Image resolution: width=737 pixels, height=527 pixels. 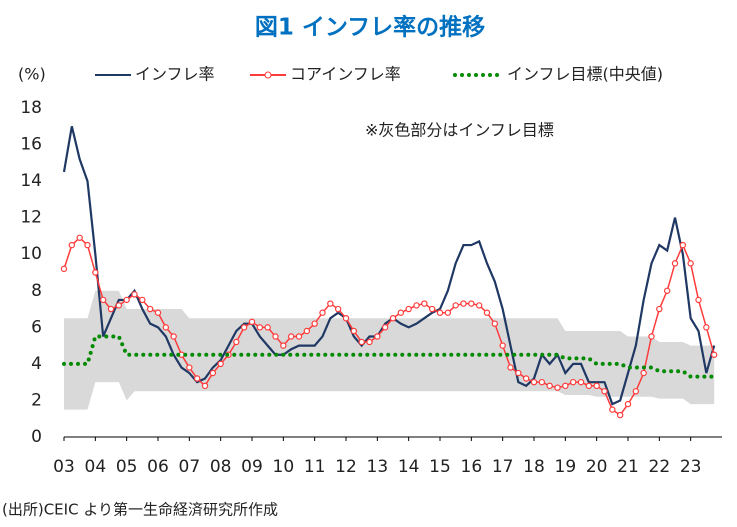 What do you see at coordinates (64, 467) in the screenshot?
I see `x-tick-label: 03` at bounding box center [64, 467].